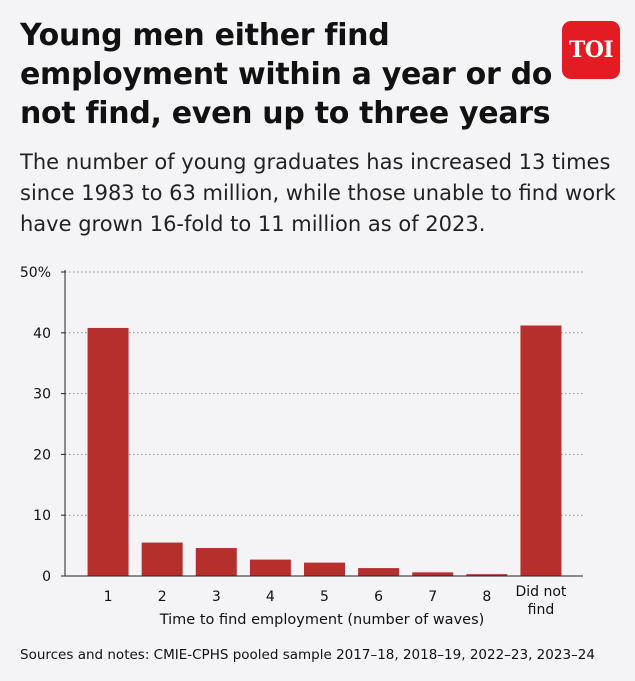 Image resolution: width=635 pixels, height=681 pixels. I want to click on y-tick-label: 30, so click(42, 395).